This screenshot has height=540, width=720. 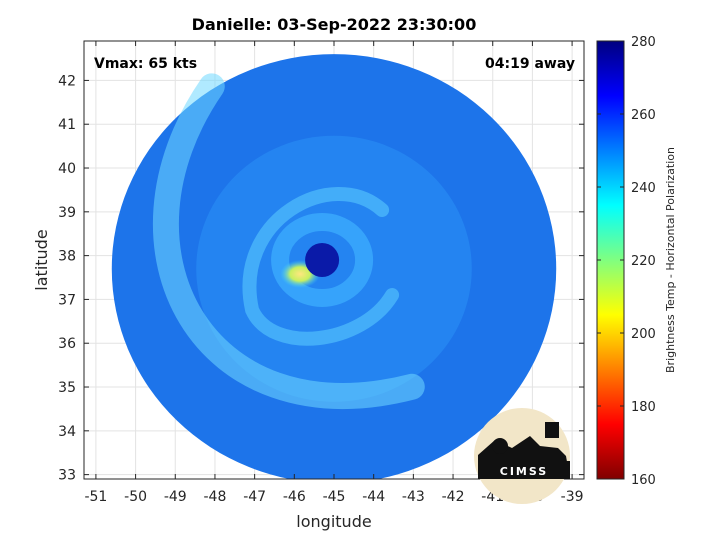 What do you see at coordinates (453, 497) in the screenshot?
I see `x-tick-label: -42` at bounding box center [453, 497].